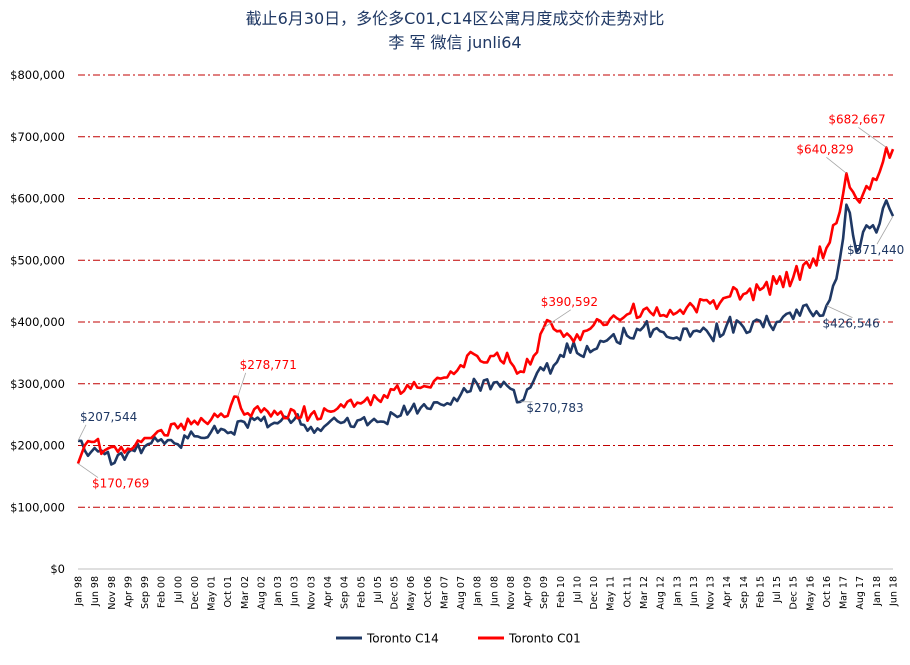 This screenshot has width=910, height=665. What do you see at coordinates (411, 593) in the screenshot?
I see `x-tick-label: May 06` at bounding box center [411, 593].